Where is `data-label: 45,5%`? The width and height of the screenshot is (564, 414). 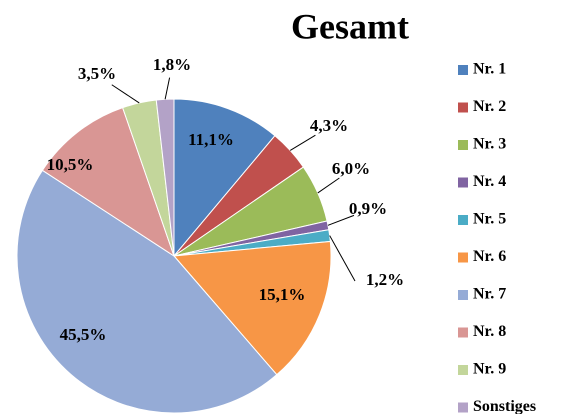 data-label: 45,5% is located at coordinates (83, 334).